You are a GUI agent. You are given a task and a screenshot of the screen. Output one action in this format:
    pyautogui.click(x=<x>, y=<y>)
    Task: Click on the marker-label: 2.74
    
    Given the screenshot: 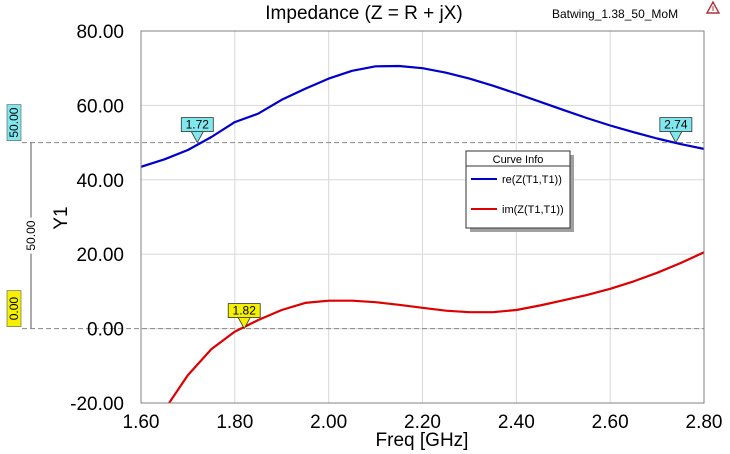 What is the action you would take?
    pyautogui.click(x=676, y=125)
    